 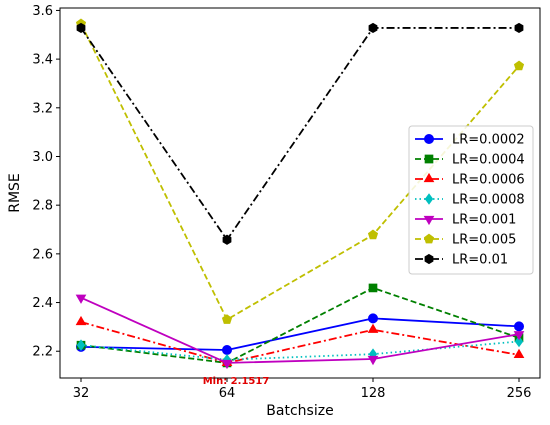 I want to click on y-tick-label: 3.6, so click(x=42, y=11).